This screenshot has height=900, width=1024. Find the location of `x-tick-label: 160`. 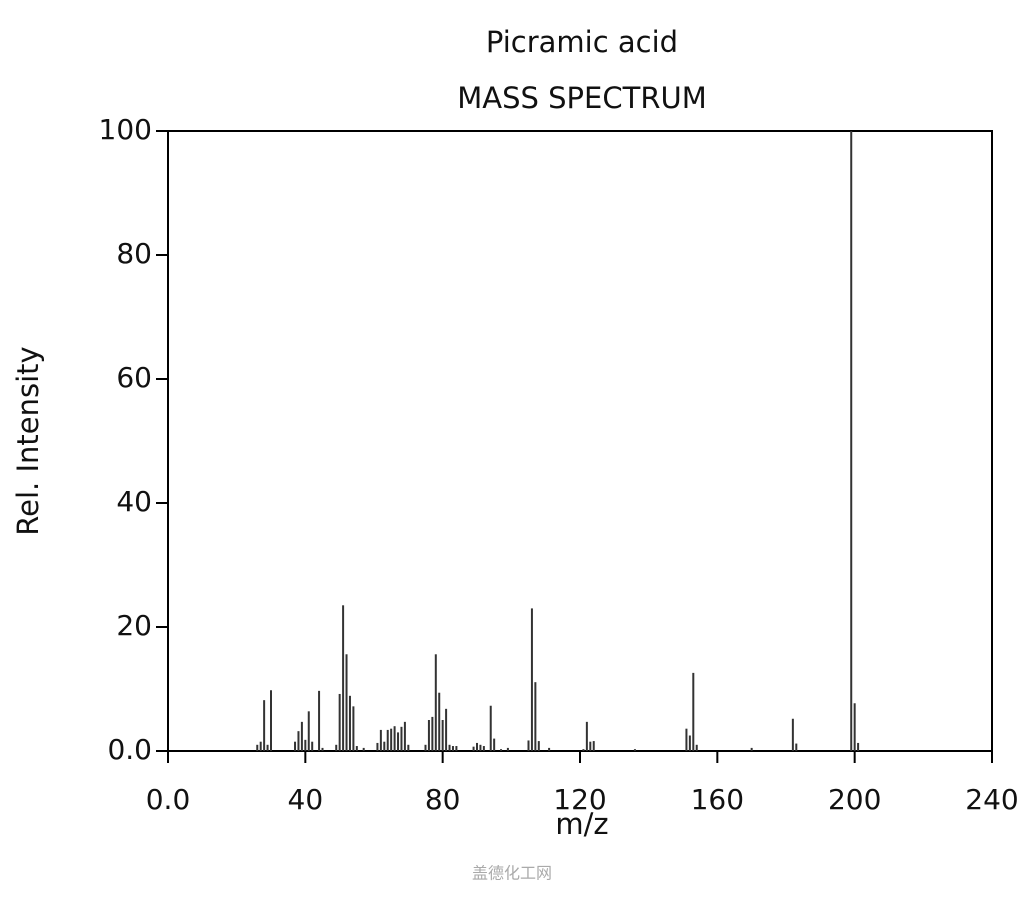

x-tick-label: 160 is located at coordinates (717, 799).